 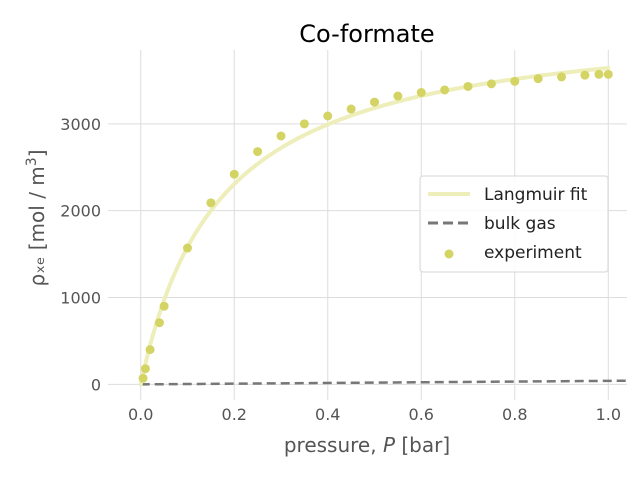 I want to click on y-tick-label: 2000, so click(x=80, y=211).